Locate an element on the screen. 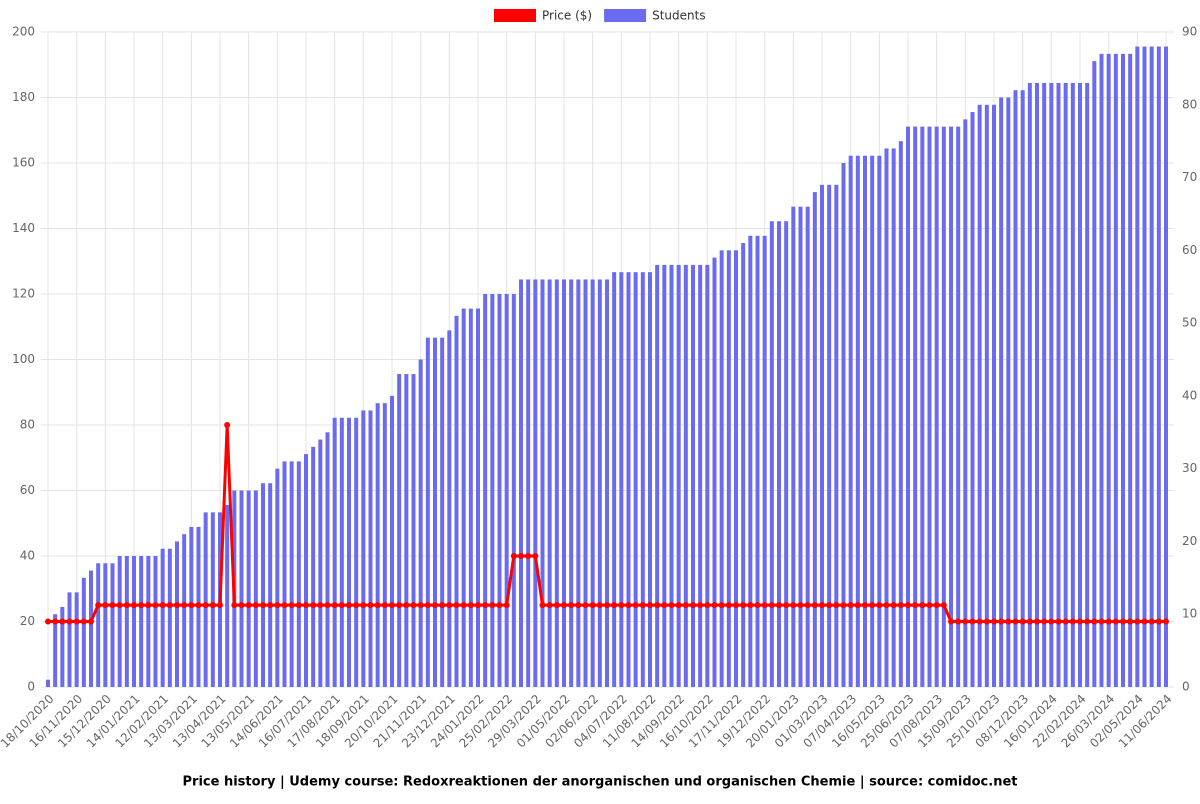  y2-tick-label: 60 is located at coordinates (1189, 250).